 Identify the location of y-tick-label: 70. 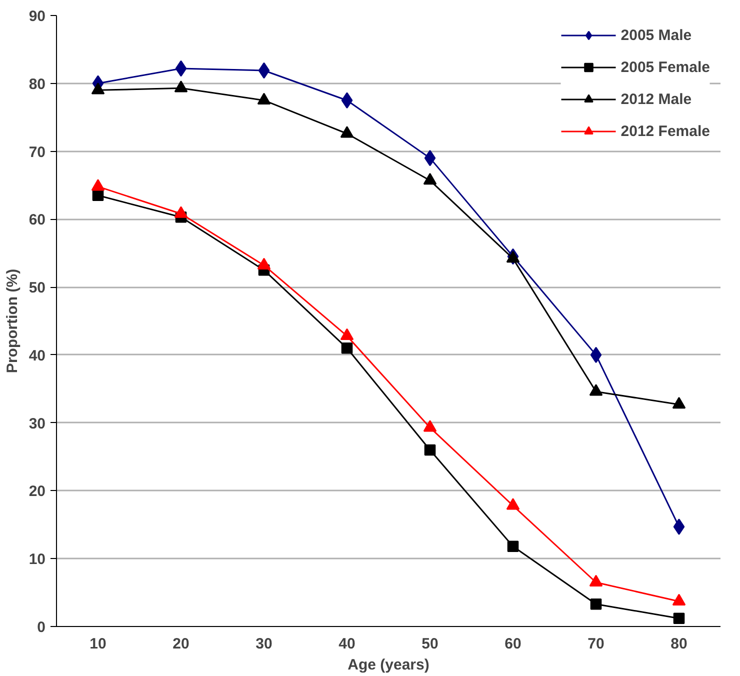
(37, 152).